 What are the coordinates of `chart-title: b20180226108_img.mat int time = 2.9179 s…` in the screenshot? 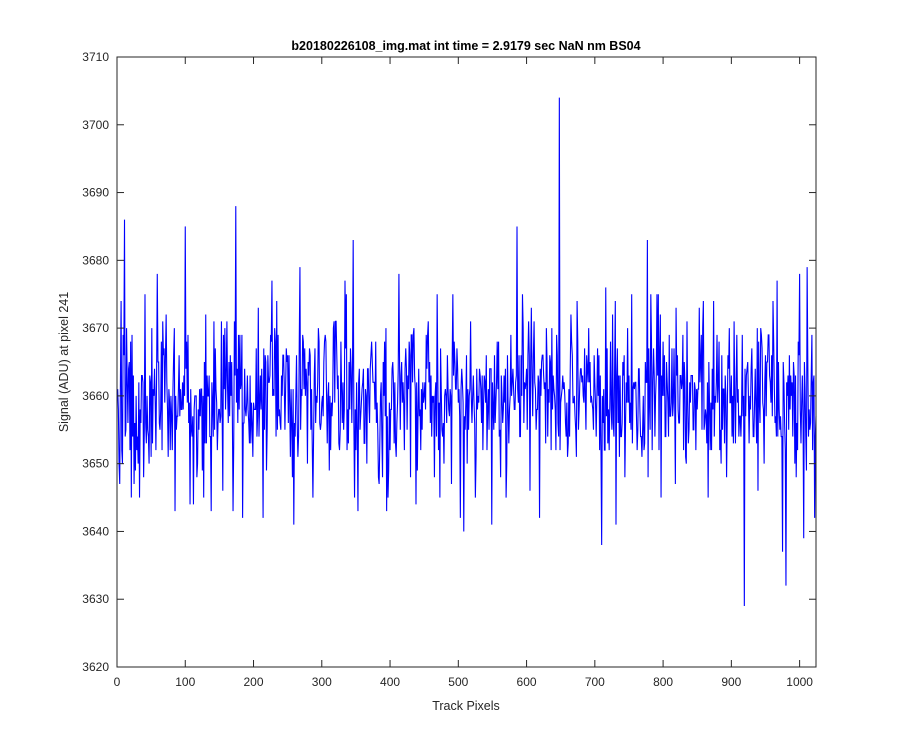 It's located at (465, 46).